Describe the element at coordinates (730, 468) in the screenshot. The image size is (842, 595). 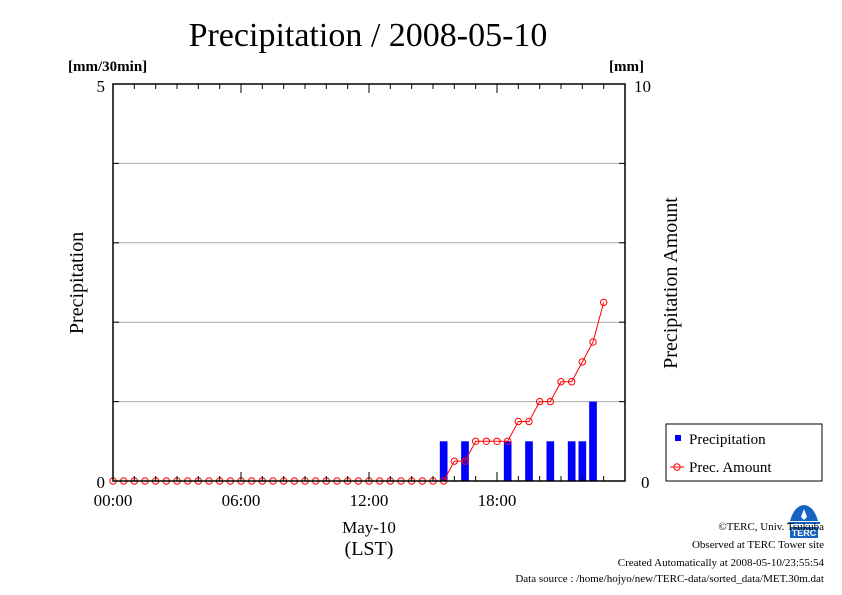
I see `legend-label-amount: Prec. Amount` at that location.